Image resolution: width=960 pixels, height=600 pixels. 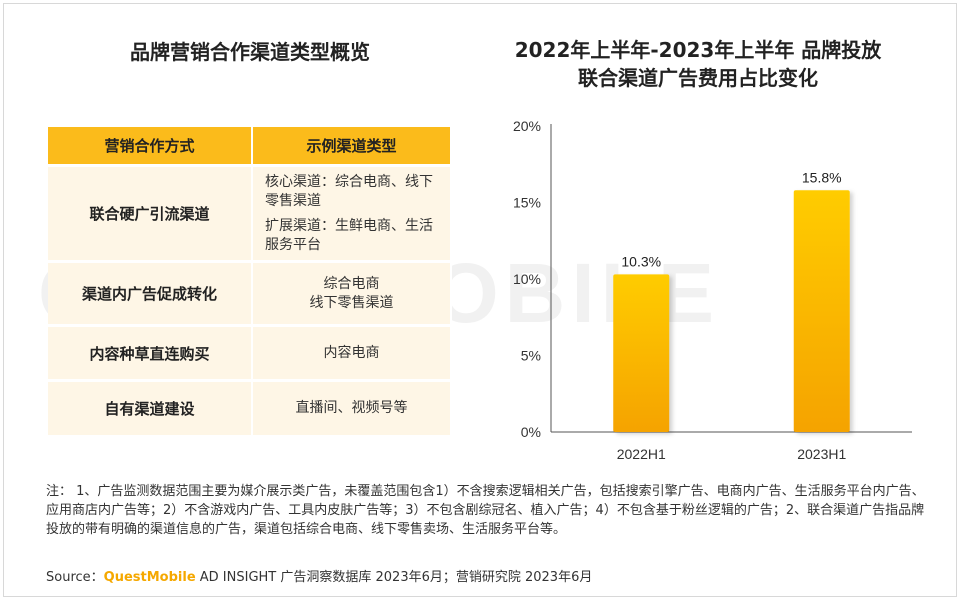 I want to click on example-line: 线下零售渠道, so click(x=351, y=302).